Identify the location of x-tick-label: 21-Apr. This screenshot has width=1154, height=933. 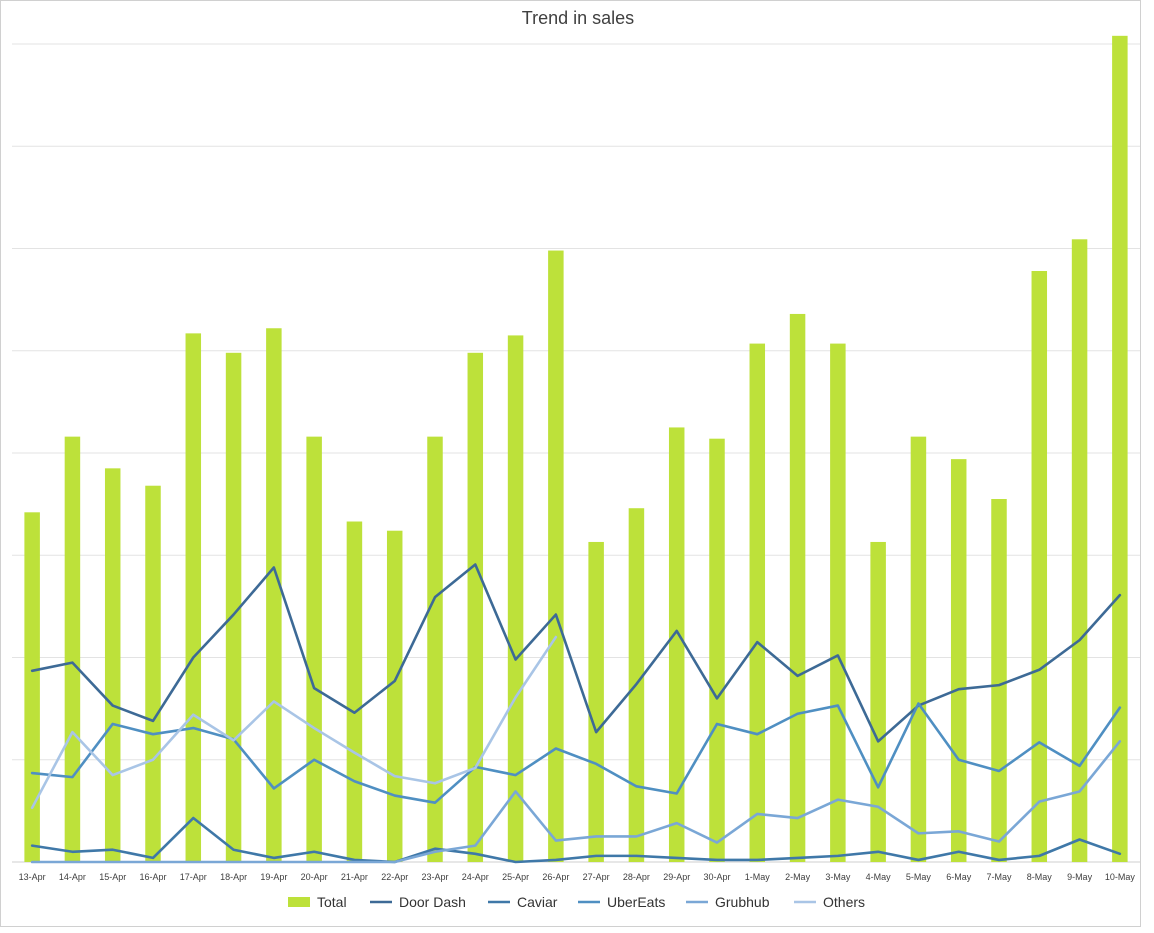
(354, 877).